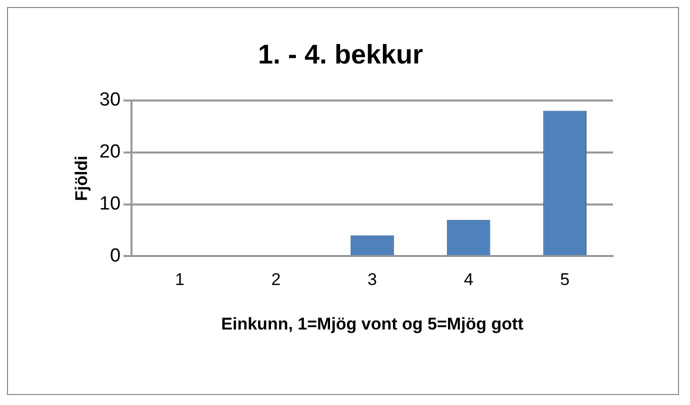 This screenshot has height=405, width=690. I want to click on y-tick-label: 30, so click(110, 100).